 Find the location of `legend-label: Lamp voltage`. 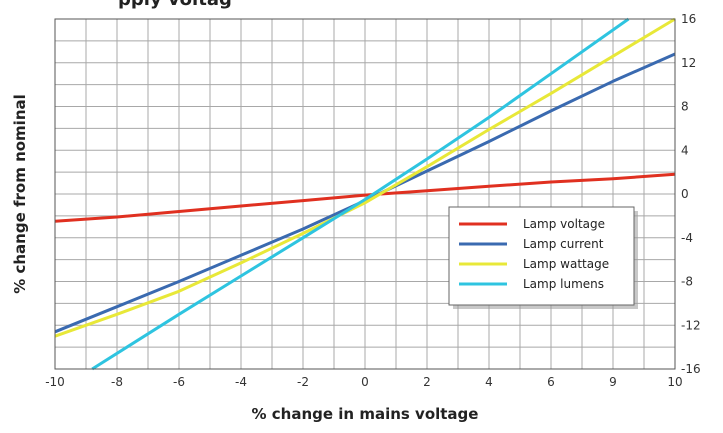

legend-label: Lamp voltage is located at coordinates (564, 224).